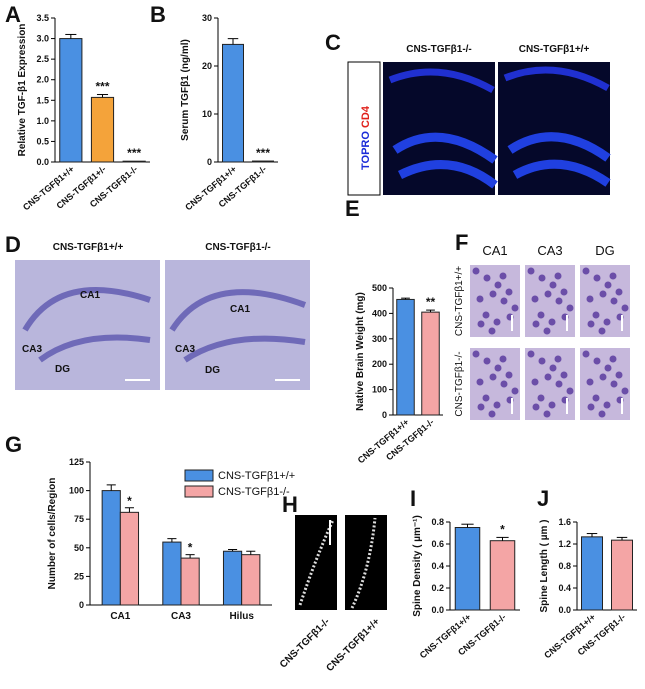 The height and width of the screenshot is (689, 645). I want to click on y-axis-label: Spine Length ( µm ), so click(544, 566).